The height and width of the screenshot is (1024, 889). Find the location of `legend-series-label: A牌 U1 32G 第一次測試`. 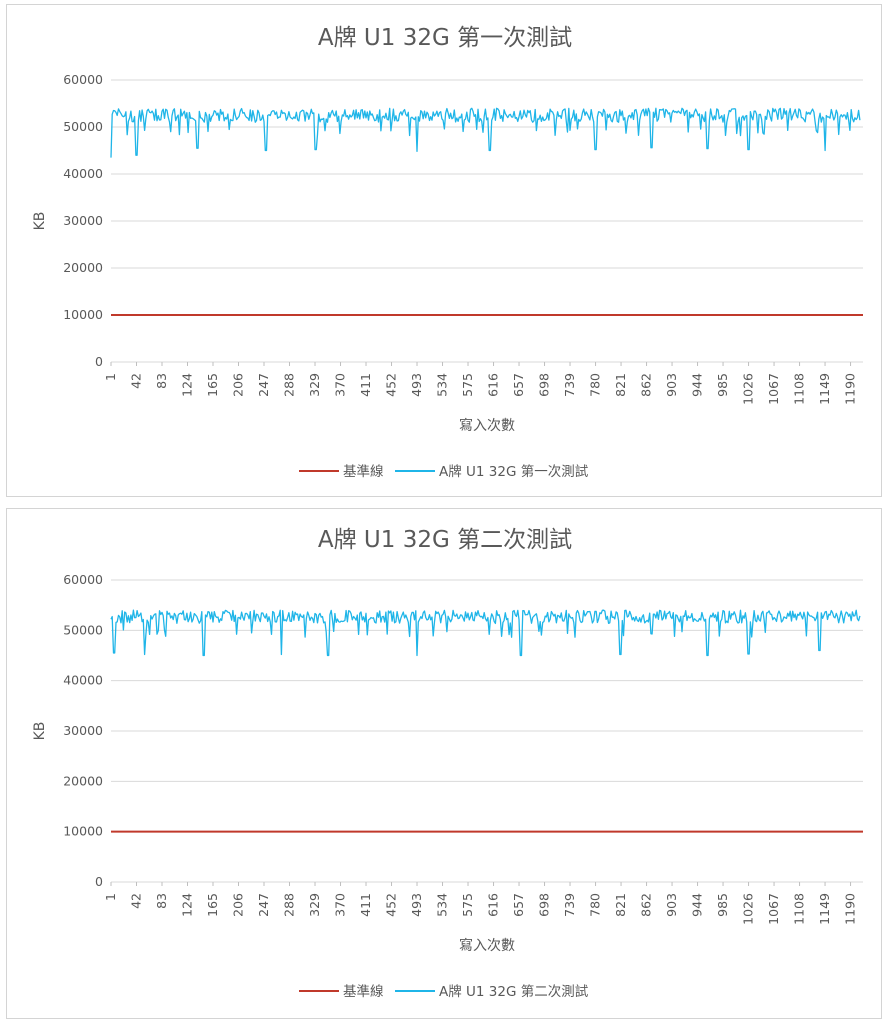

legend-series-label: A牌 U1 32G 第一次測試 is located at coordinates (514, 471).